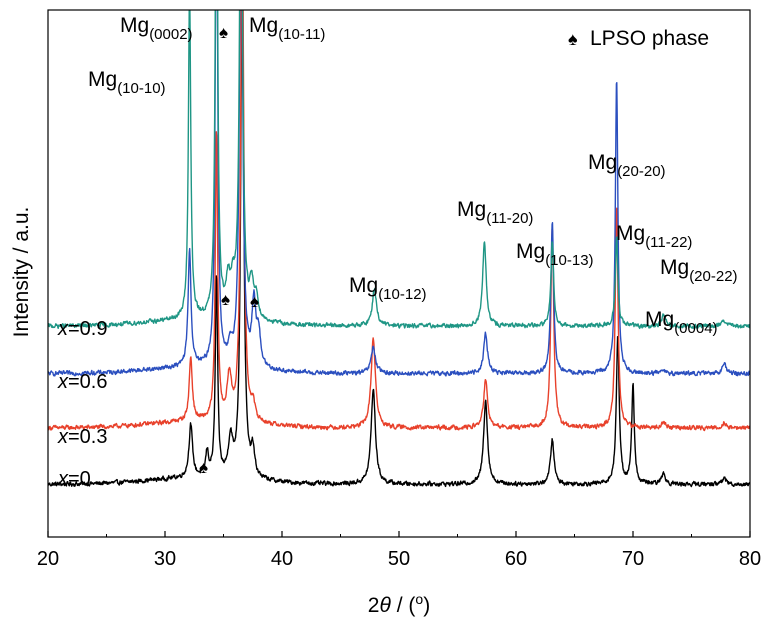  I want to click on x-axis-label-close: ), so click(426, 605).